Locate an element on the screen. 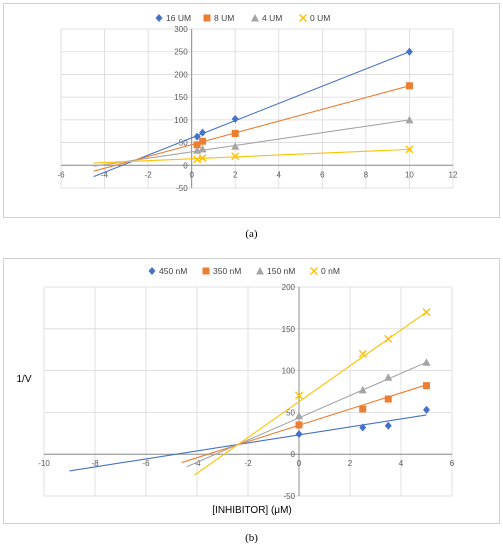 The width and height of the screenshot is (503, 550). chart-b-x-tick-label: -10 is located at coordinates (44, 463).